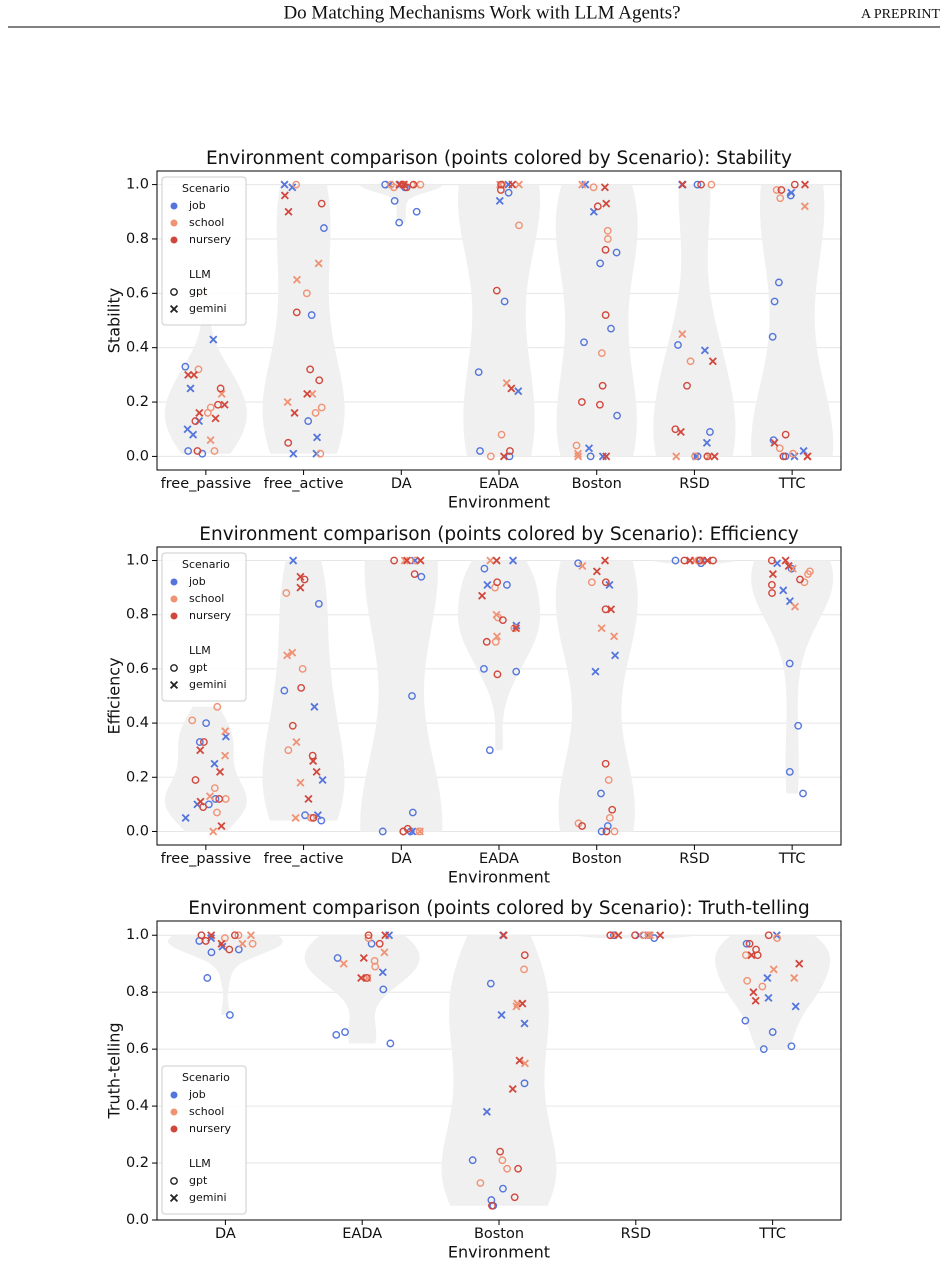 Image resolution: width=948 pixels, height=1265 pixels. Describe the element at coordinates (208, 684) in the screenshot. I see `legend-label: gemini` at that location.